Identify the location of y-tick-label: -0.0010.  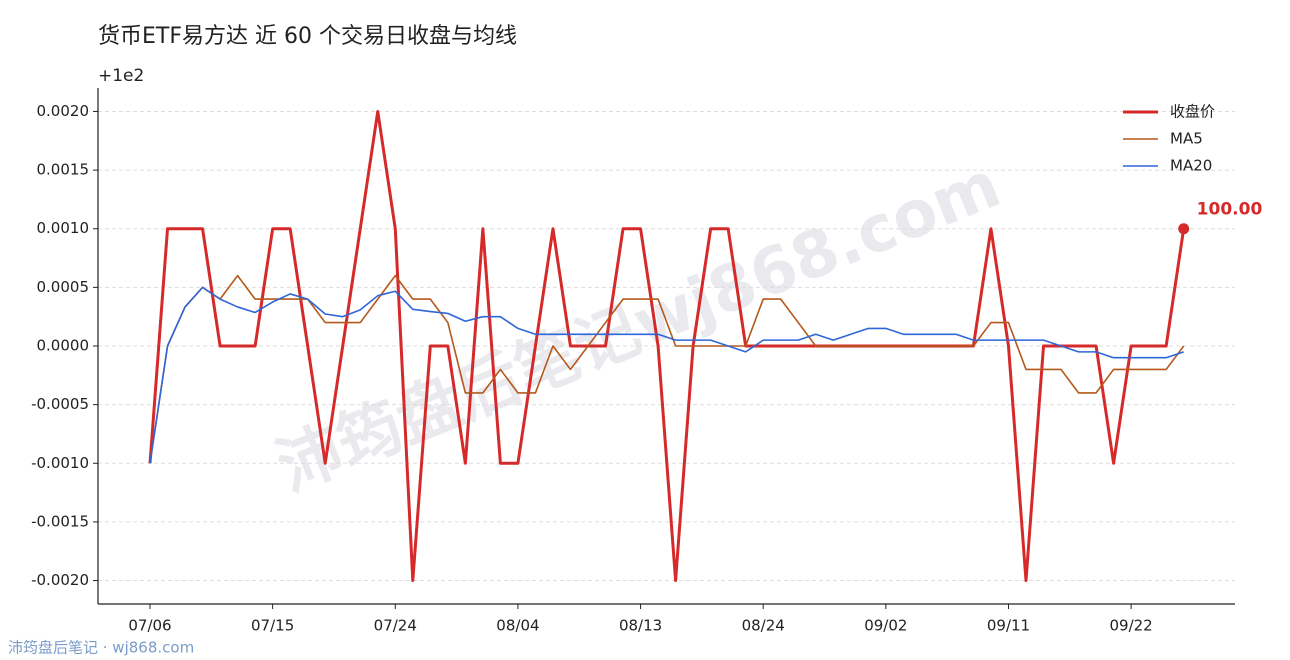
(60, 463).